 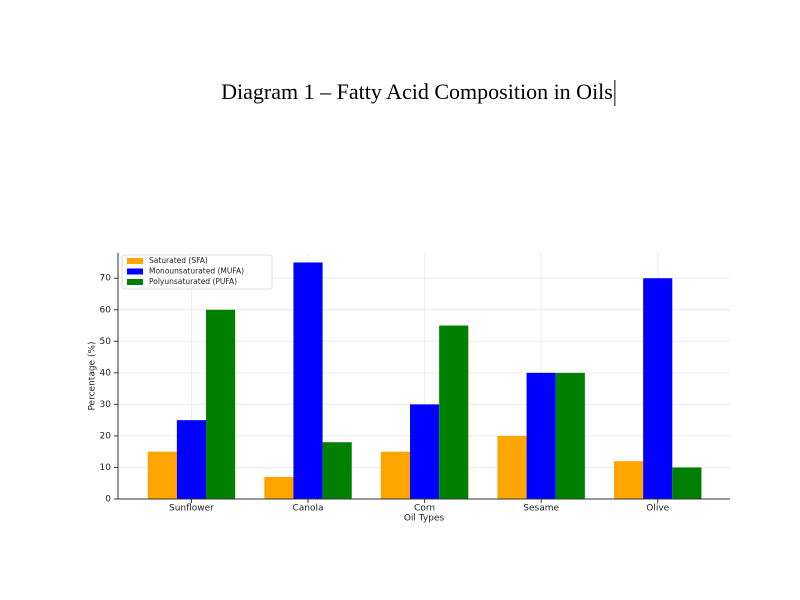 I want to click on y-tick-label: 50, so click(x=106, y=342).